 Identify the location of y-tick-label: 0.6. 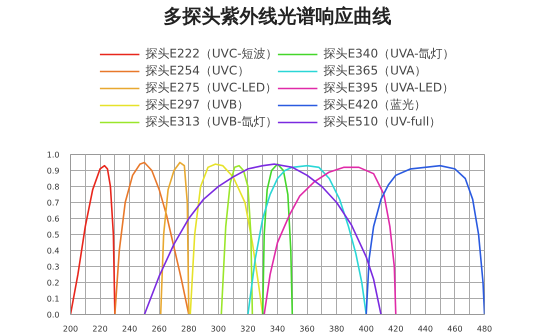
(53, 219).